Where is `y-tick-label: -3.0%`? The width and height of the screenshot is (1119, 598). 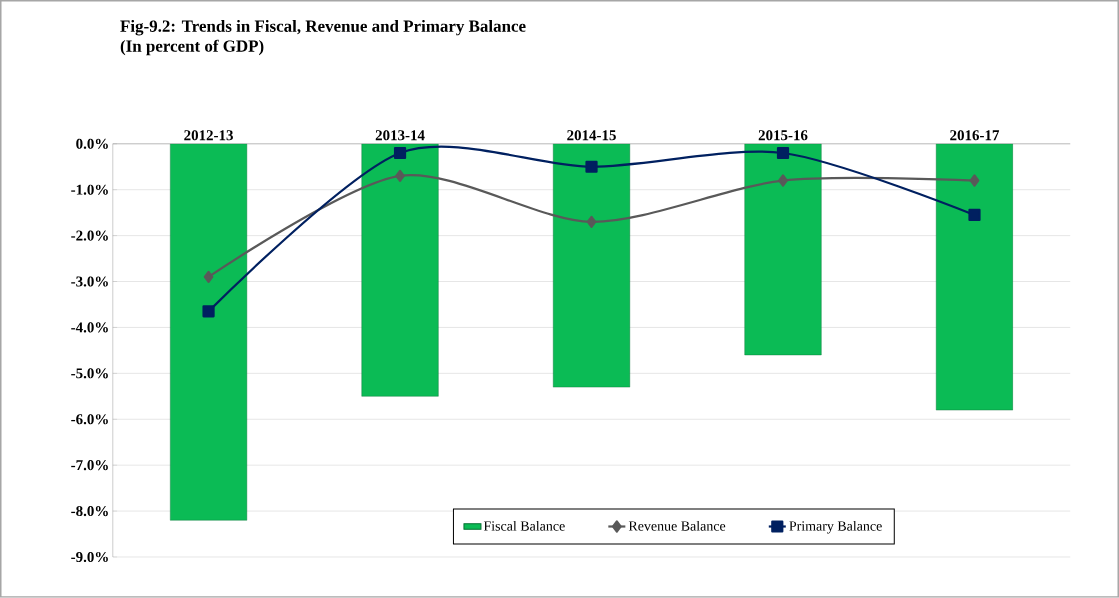 y-tick-label: -3.0% is located at coordinates (89, 281).